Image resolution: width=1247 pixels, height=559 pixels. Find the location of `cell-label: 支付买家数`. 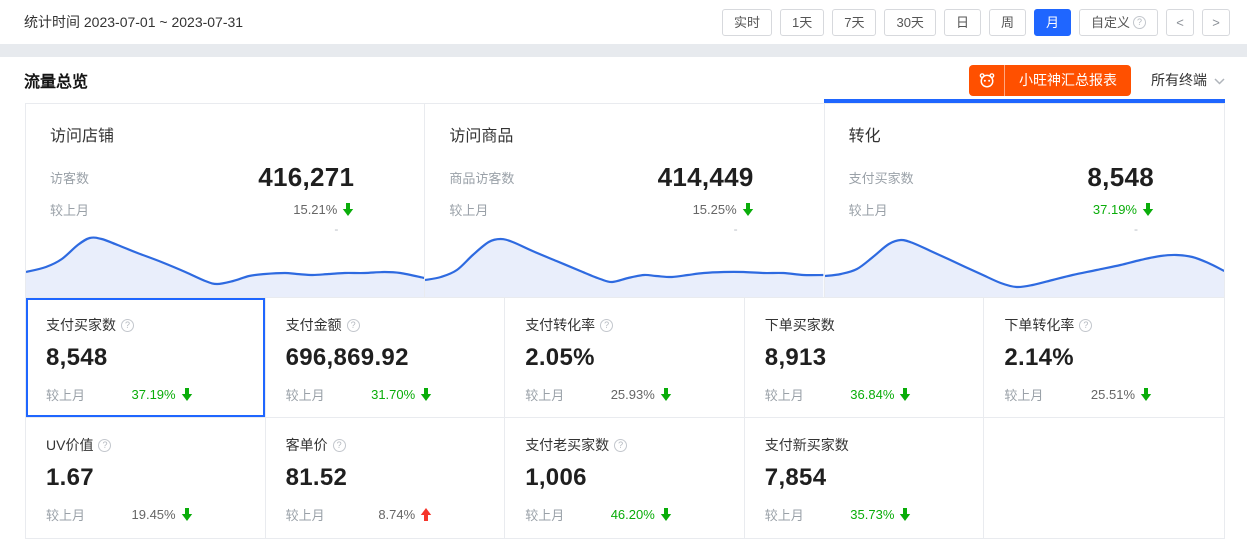

cell-label: 支付买家数 is located at coordinates (81, 325).